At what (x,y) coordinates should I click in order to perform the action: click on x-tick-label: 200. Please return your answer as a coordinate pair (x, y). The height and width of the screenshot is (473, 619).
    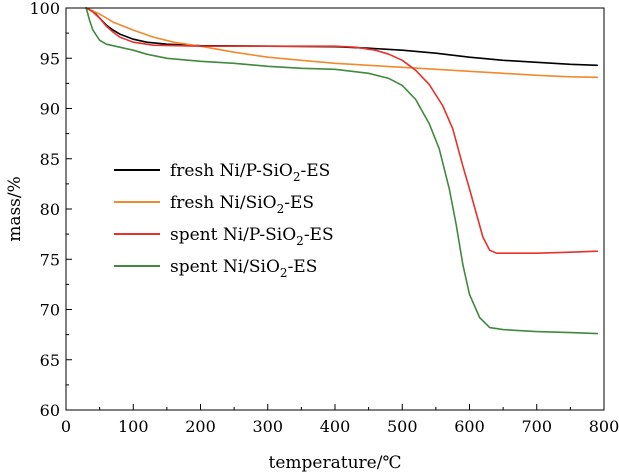
    Looking at the image, I should click on (200, 426).